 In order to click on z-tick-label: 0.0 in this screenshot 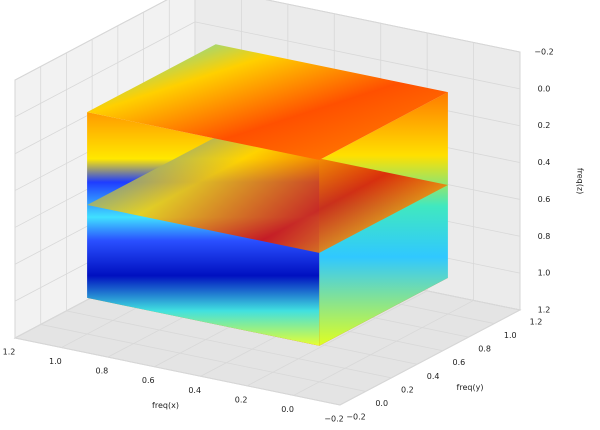, I will do `click(544, 88)`.